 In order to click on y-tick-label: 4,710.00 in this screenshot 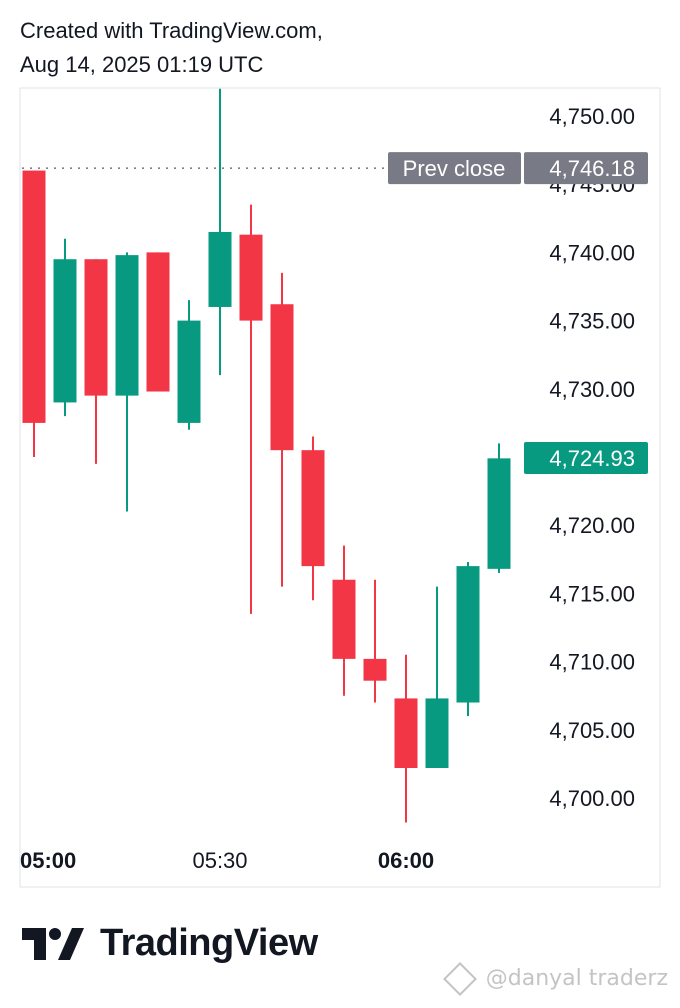, I will do `click(592, 662)`.